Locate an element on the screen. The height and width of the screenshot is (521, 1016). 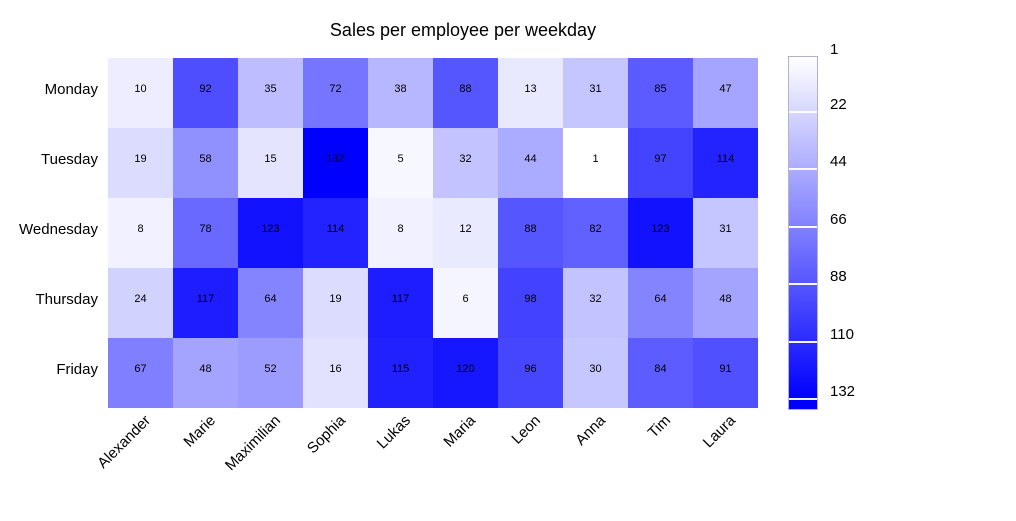
cell-value: 78 is located at coordinates (205, 229).